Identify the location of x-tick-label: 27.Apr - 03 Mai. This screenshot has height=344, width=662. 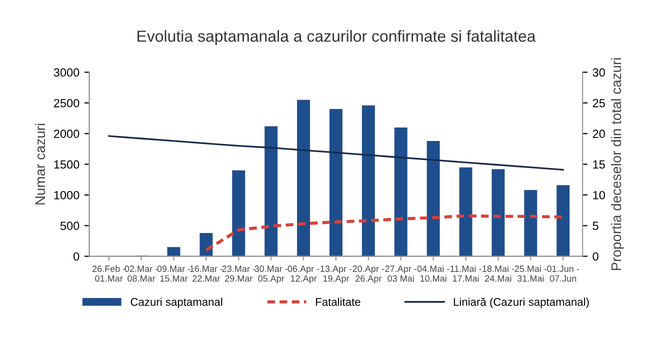
(401, 274).